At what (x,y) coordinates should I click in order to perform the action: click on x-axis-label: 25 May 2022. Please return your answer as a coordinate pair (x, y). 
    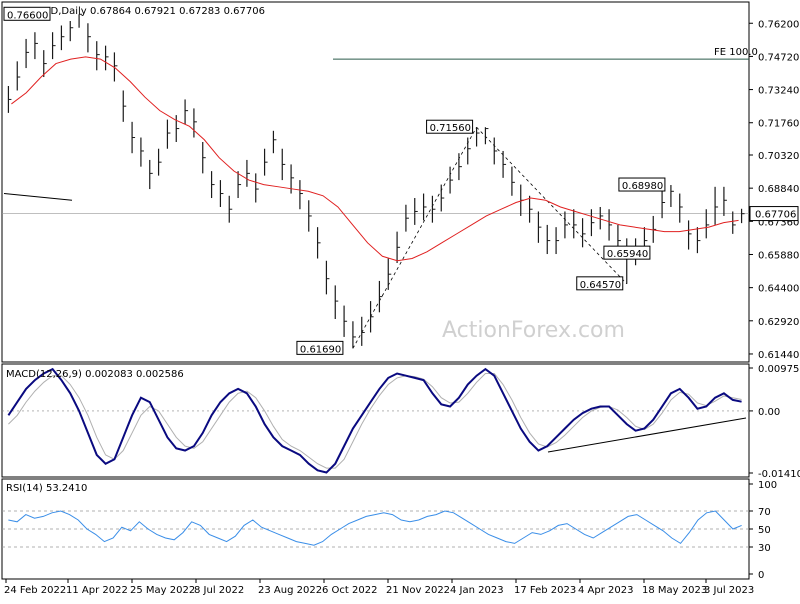
    Looking at the image, I should click on (162, 590).